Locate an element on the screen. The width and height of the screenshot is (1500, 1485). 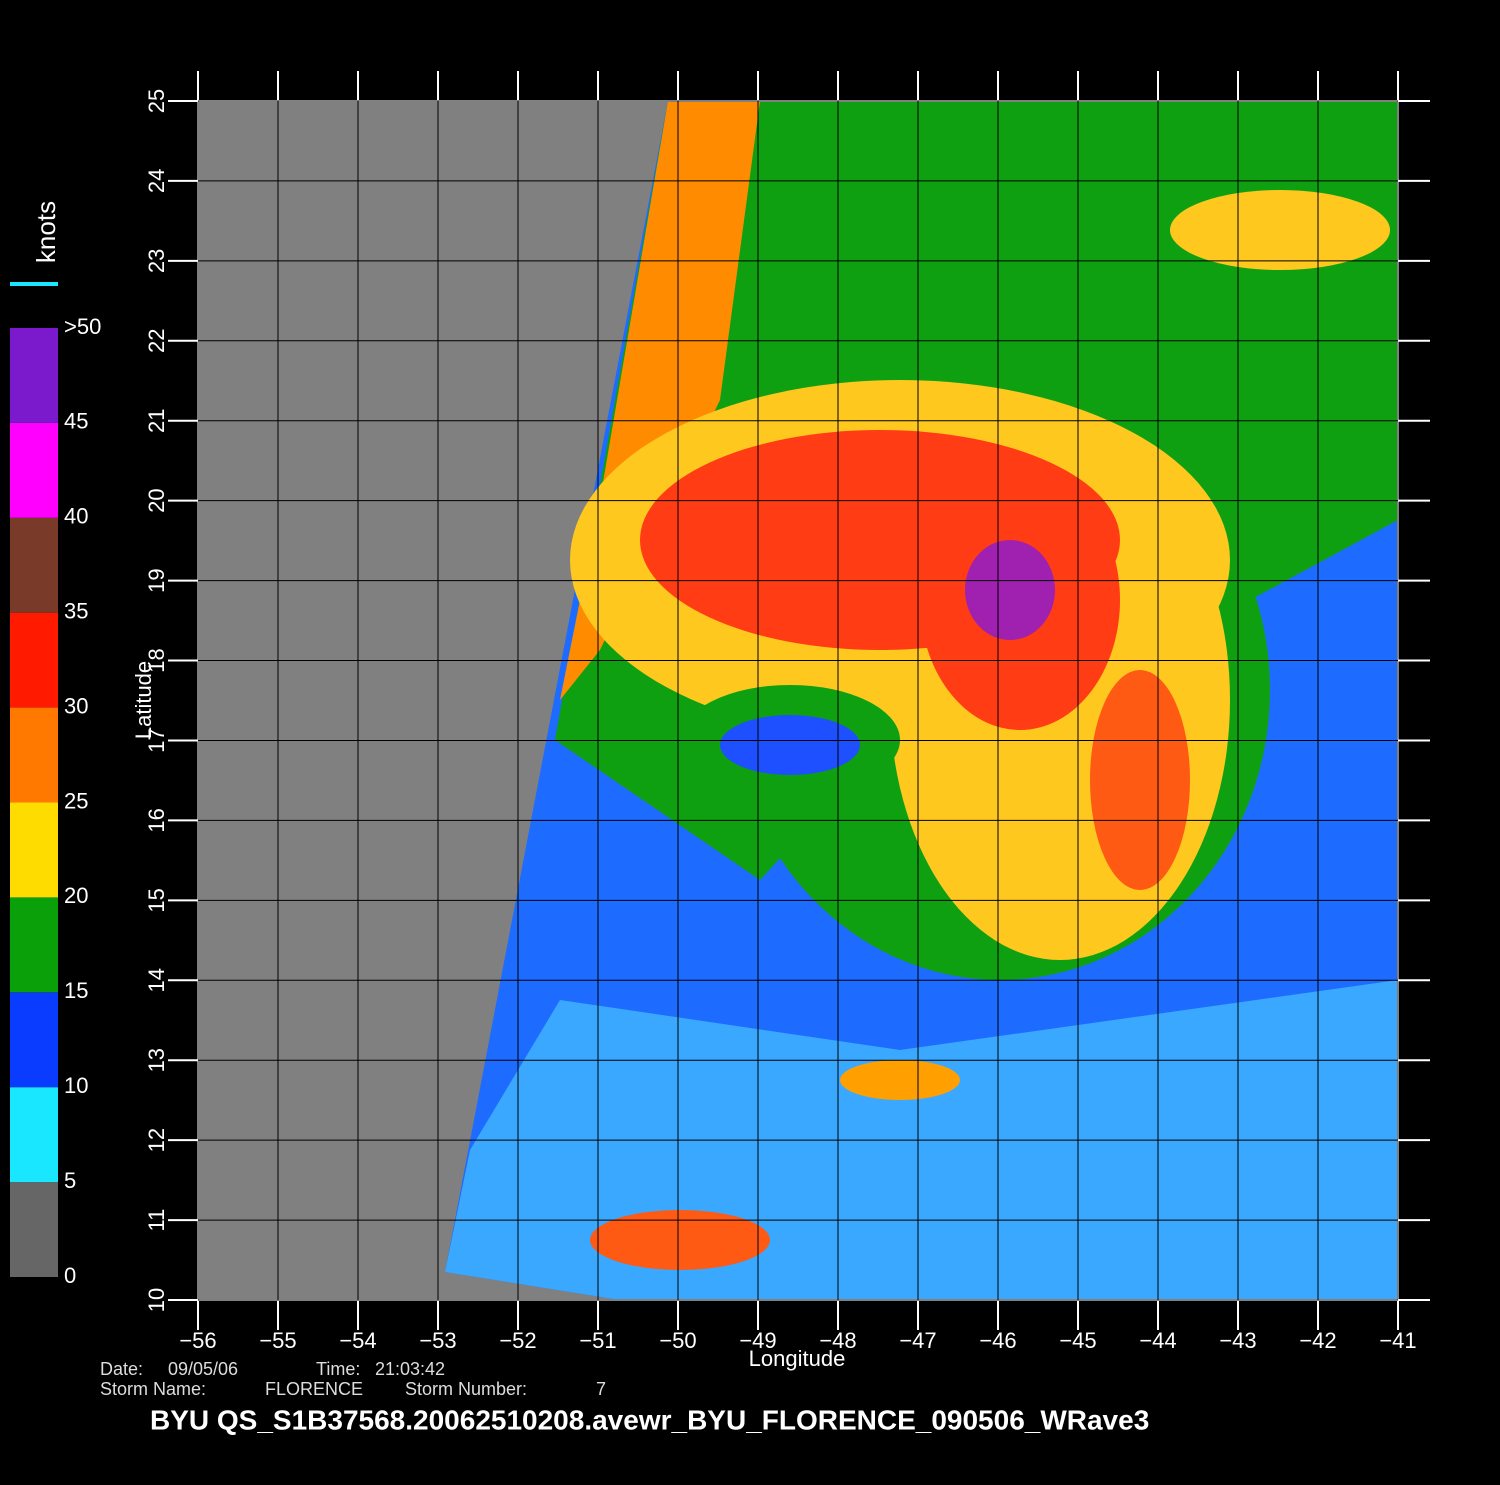
x-tick-label: −43 is located at coordinates (1237, 1340).